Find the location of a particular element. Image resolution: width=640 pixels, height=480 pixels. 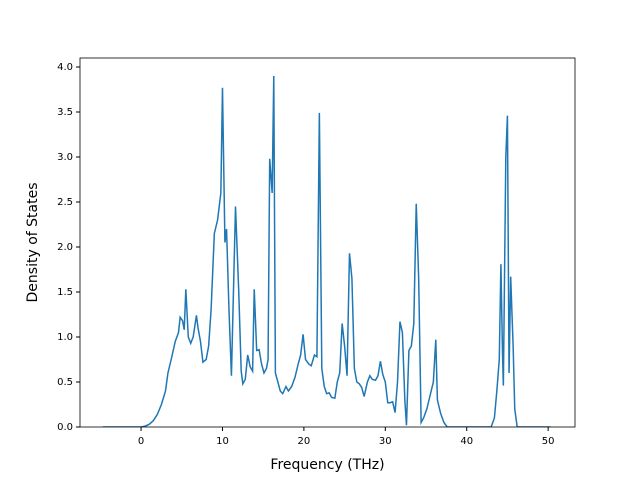

y-axis-label: Density of States is located at coordinates (33, 243).